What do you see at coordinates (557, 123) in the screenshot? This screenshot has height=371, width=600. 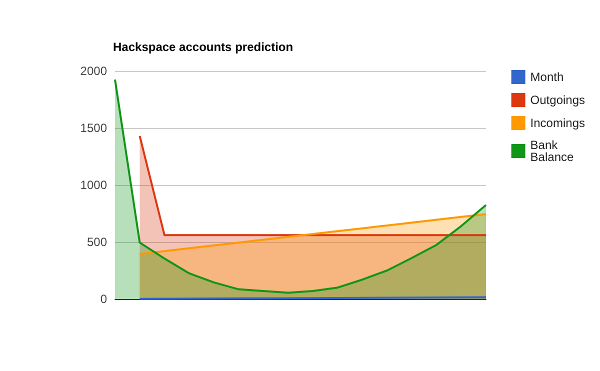 I see `legend-label: Incomings` at bounding box center [557, 123].